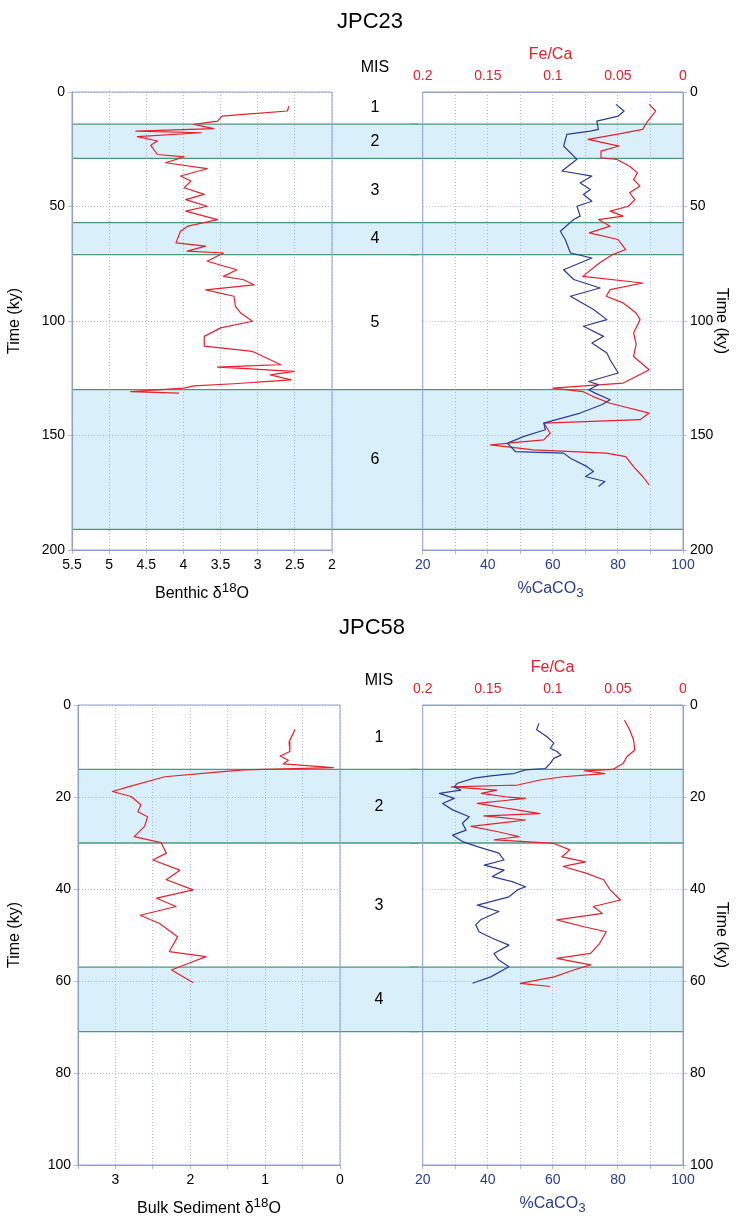 Image resolution: width=738 pixels, height=1219 pixels. What do you see at coordinates (340, 1179) in the screenshot?
I see `x-tick-label: 0` at bounding box center [340, 1179].